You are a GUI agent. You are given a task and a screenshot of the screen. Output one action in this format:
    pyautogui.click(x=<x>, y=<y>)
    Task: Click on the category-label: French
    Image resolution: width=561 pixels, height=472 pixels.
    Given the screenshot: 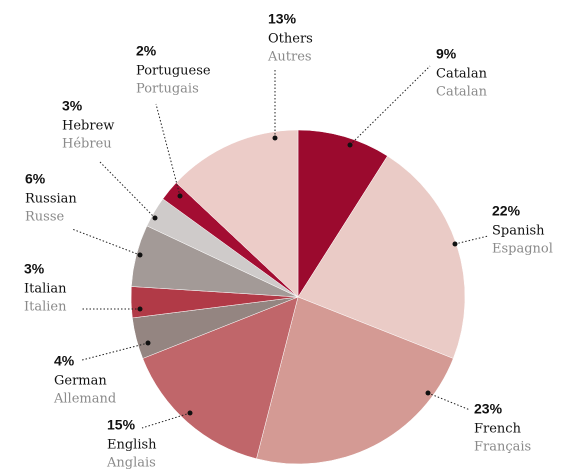 What is the action you would take?
    pyautogui.click(x=498, y=429)
    